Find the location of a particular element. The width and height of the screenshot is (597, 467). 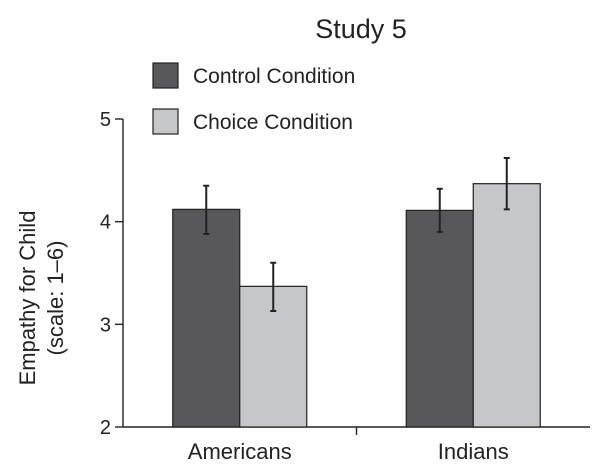

x-tick-label: Americans is located at coordinates (240, 451).